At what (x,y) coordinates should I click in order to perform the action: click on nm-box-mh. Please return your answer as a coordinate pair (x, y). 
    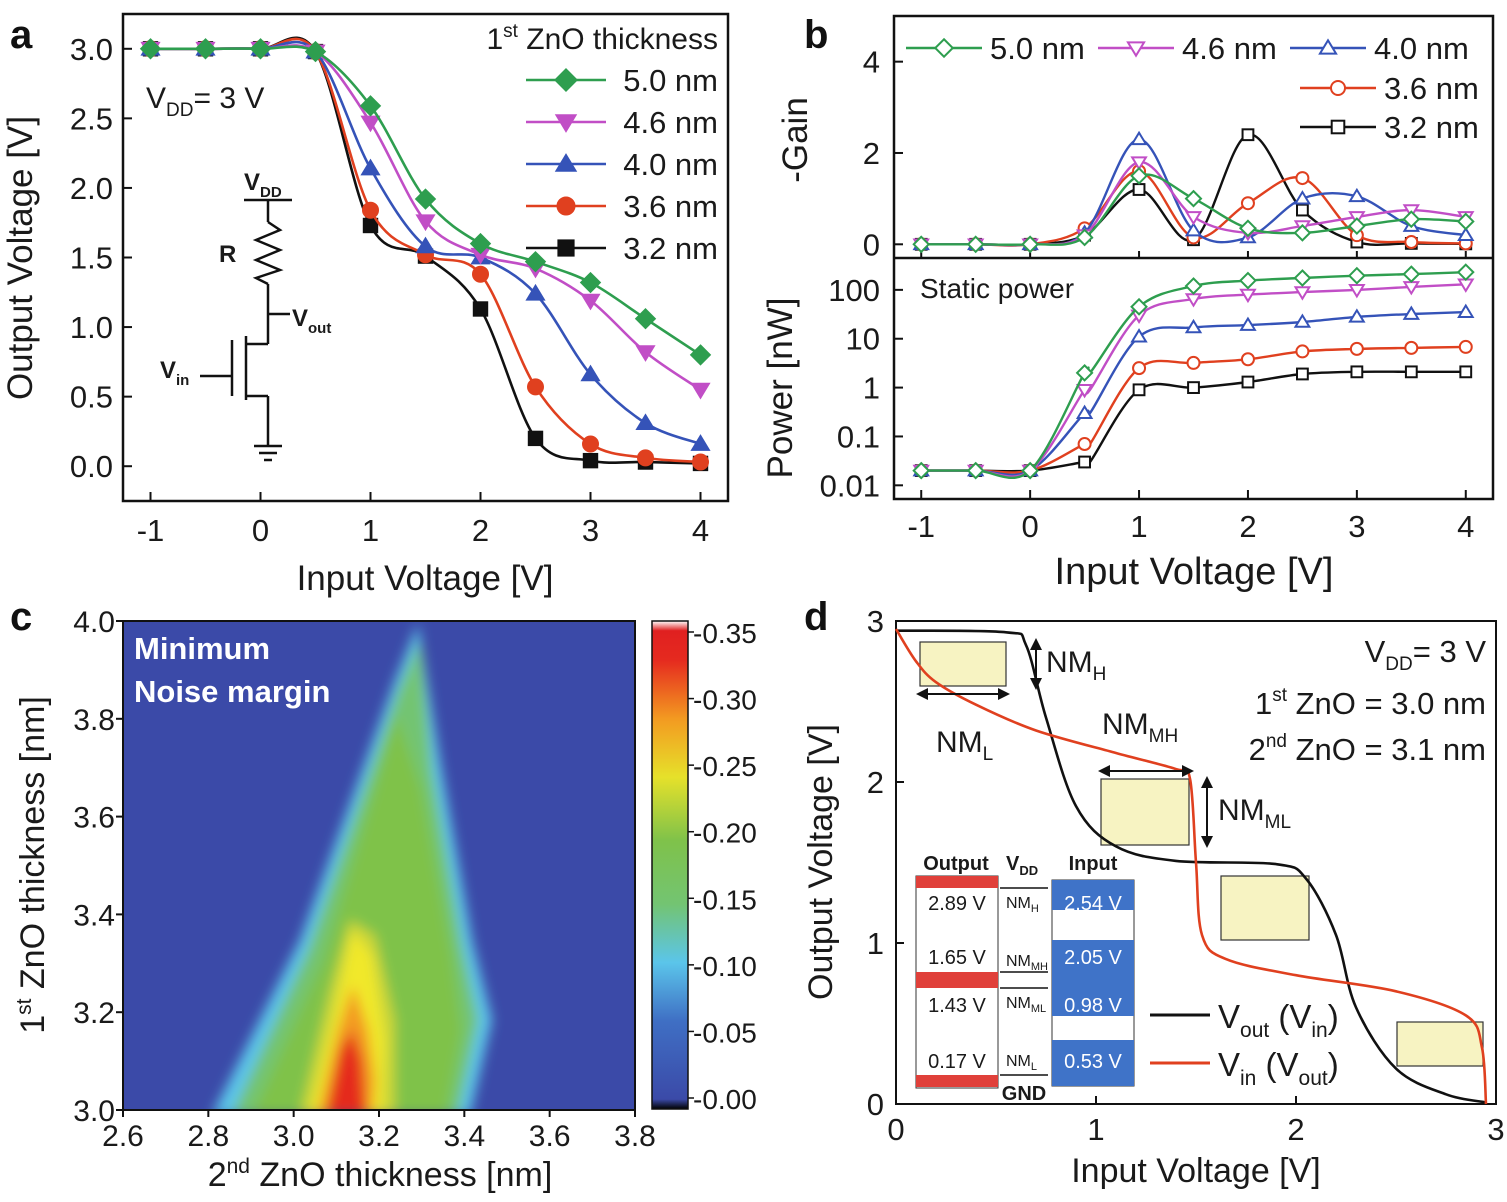
    Looking at the image, I should click on (1145, 812).